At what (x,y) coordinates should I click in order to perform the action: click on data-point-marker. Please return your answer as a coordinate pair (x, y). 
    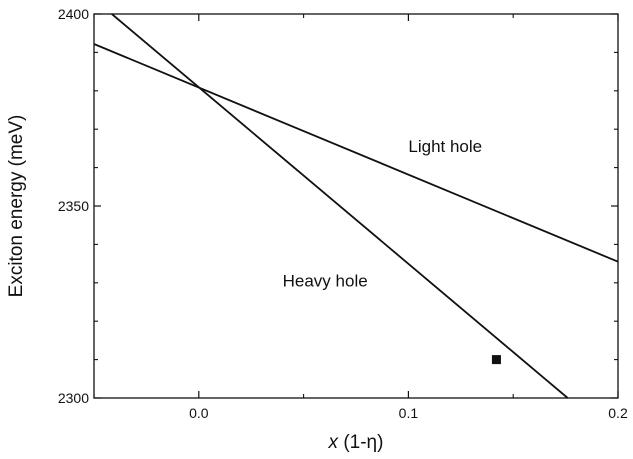
    Looking at the image, I should click on (496, 360).